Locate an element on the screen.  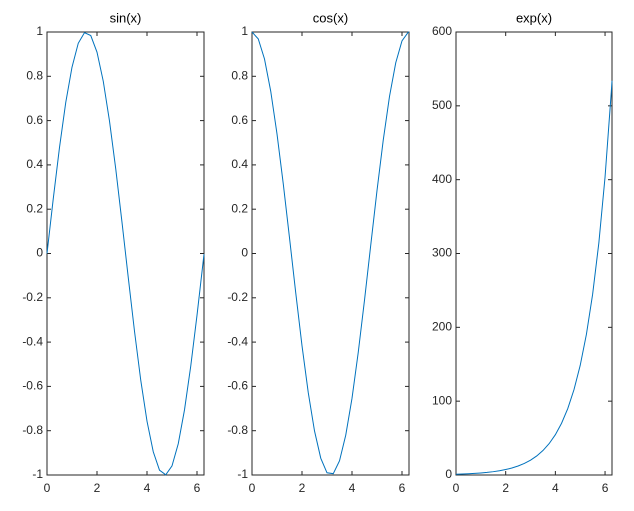
y-tick-label: 500 is located at coordinates (442, 105).